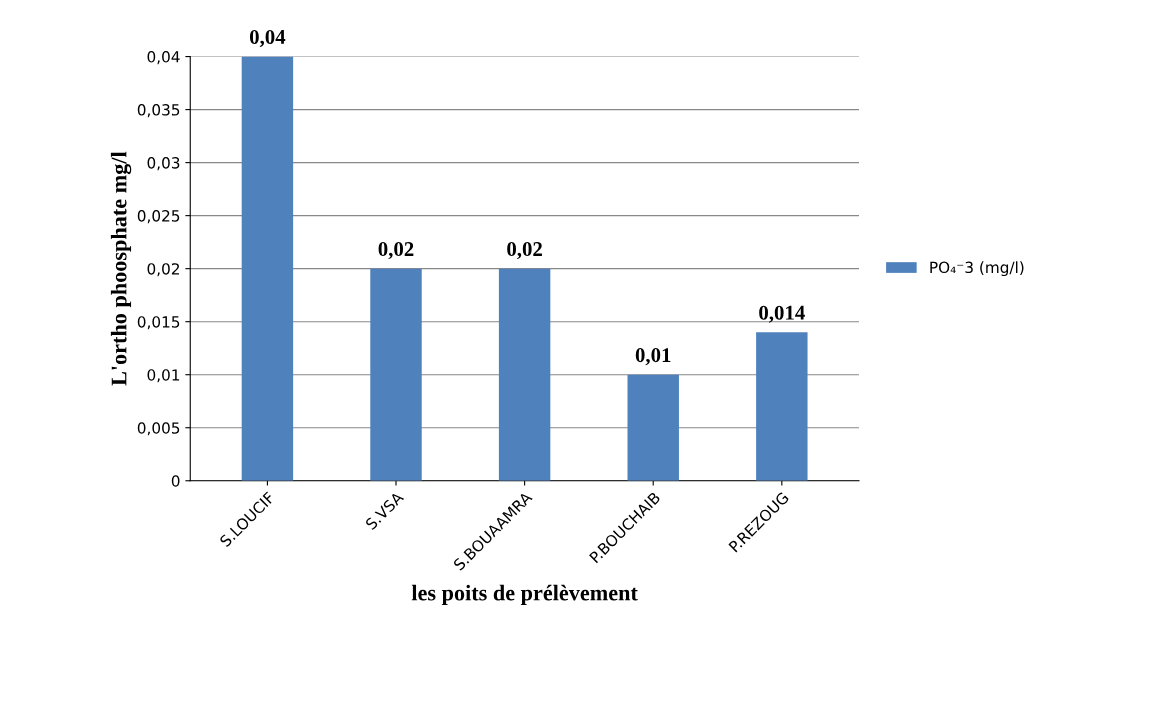 This screenshot has width=1153, height=707. I want to click on y-tick-label: 0, so click(175, 481).